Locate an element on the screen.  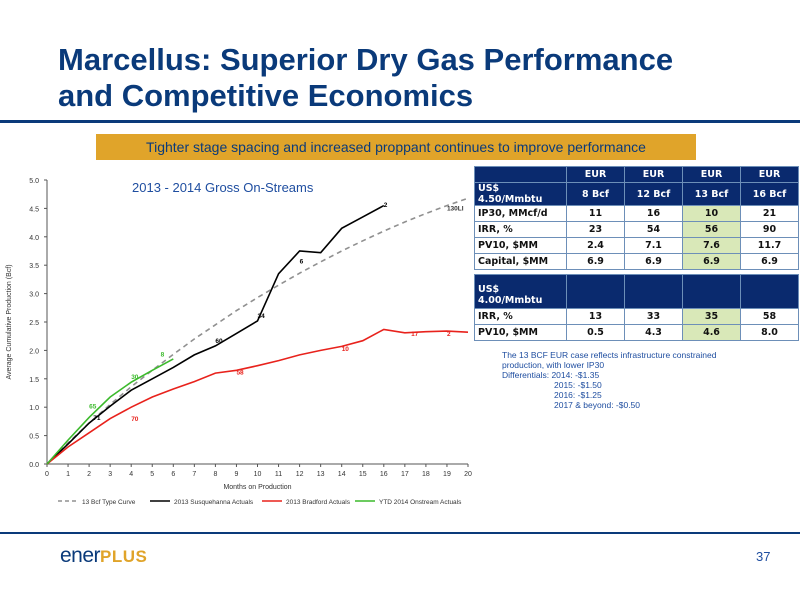
y-tick-label: 1.0 is located at coordinates (34, 408).